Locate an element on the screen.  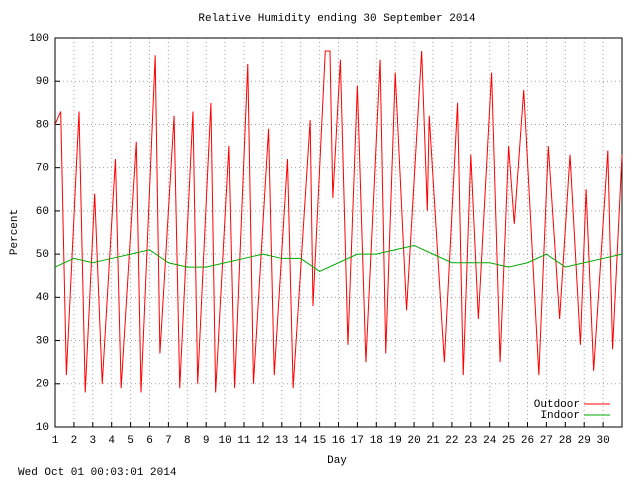
x-tick-label: 13 is located at coordinates (281, 441).